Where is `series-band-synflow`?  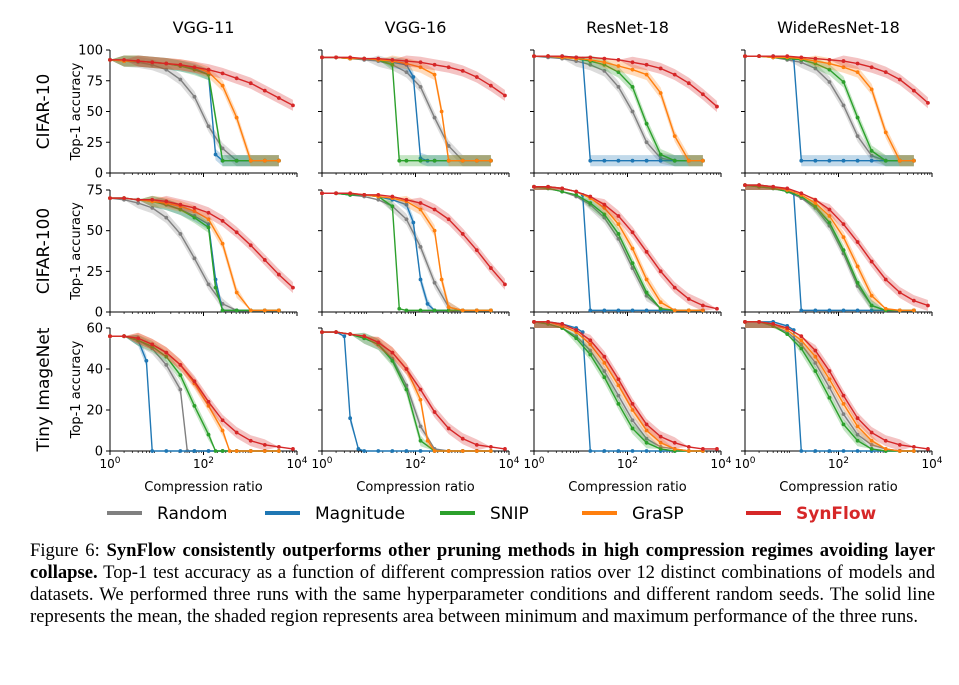 series-band-synflow is located at coordinates (625, 385).